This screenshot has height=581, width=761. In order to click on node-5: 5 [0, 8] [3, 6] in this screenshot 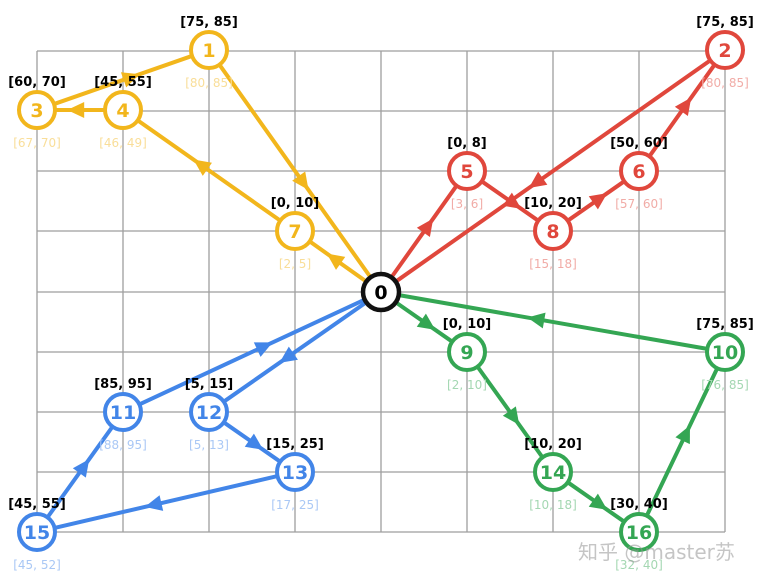, I will do `click(467, 173)`.